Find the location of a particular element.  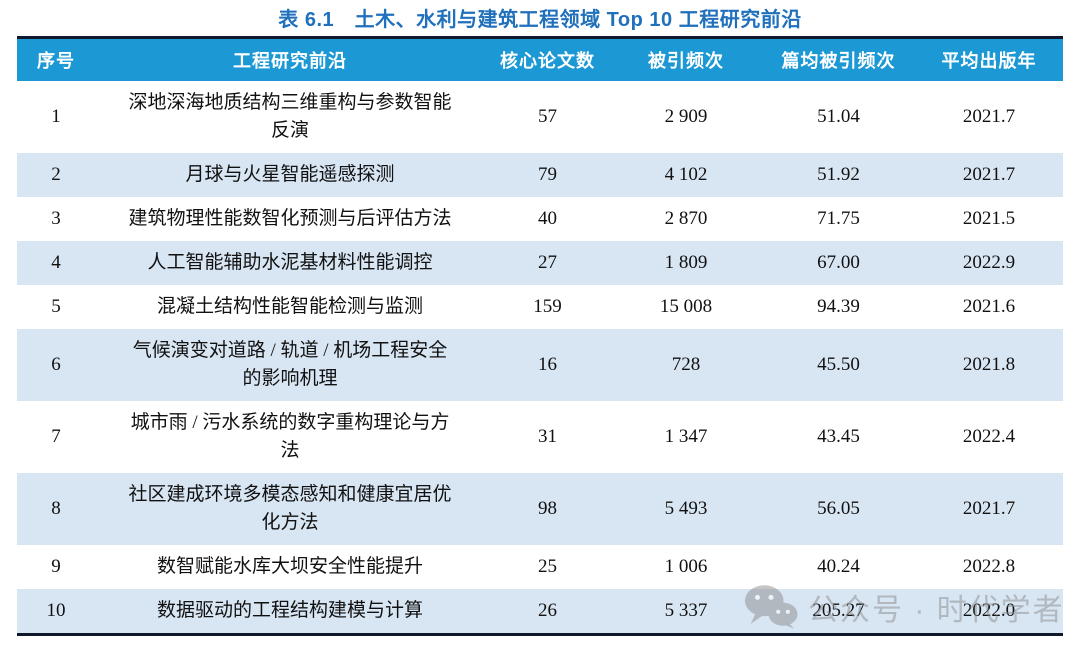

cell-avg-pub-year: 2022.0 is located at coordinates (989, 611).